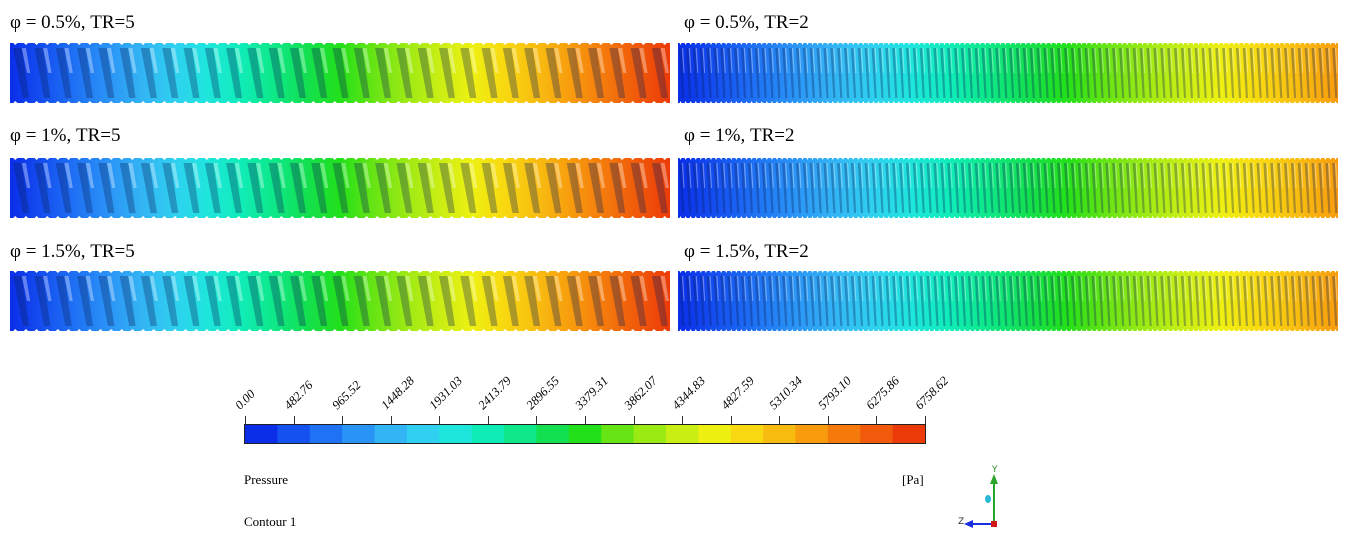  Describe the element at coordinates (737, 393) in the screenshot. I see `legend-tick-label: 4827.59` at that location.